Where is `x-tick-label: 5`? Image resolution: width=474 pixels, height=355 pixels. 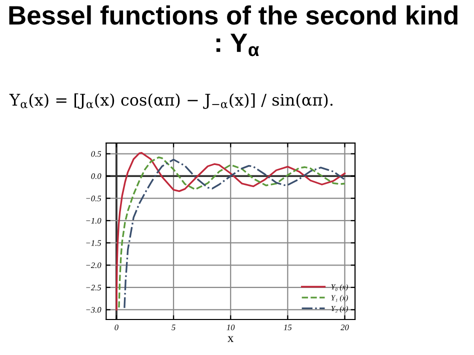
x-tick-label: 5 is located at coordinates (174, 327).